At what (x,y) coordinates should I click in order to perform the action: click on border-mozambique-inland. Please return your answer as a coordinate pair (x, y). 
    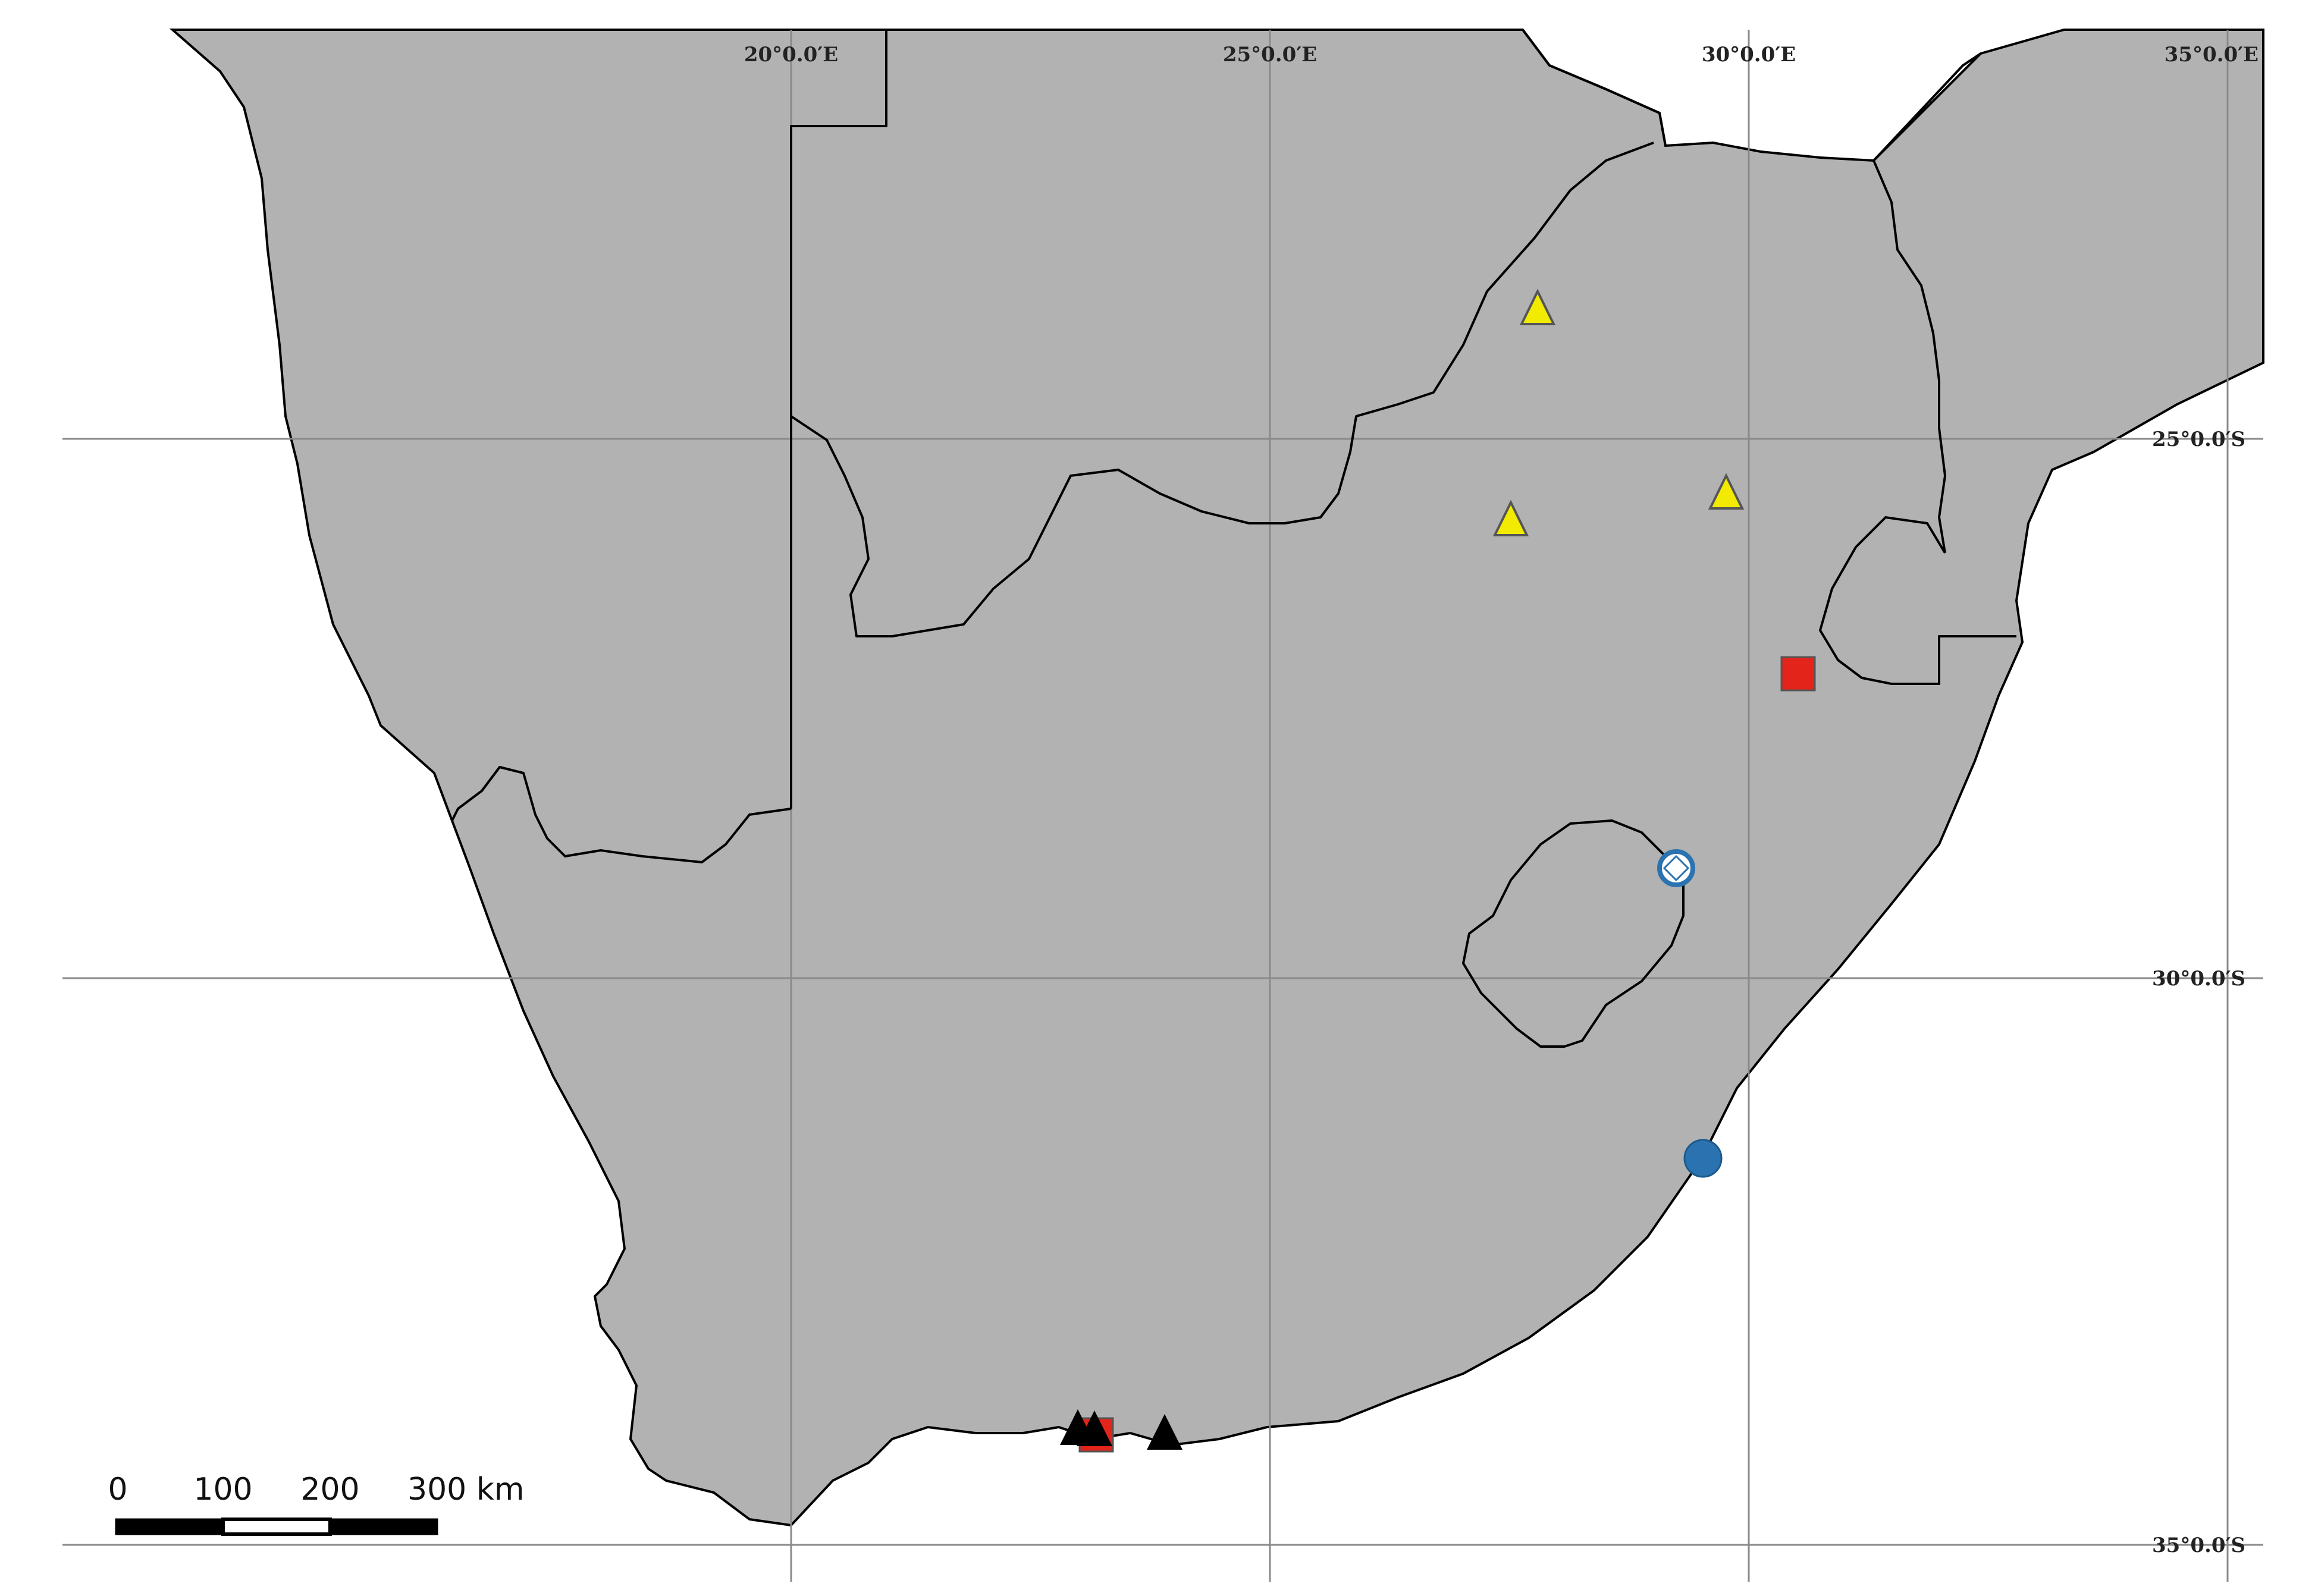
    Looking at the image, I should click on (1927, 107).